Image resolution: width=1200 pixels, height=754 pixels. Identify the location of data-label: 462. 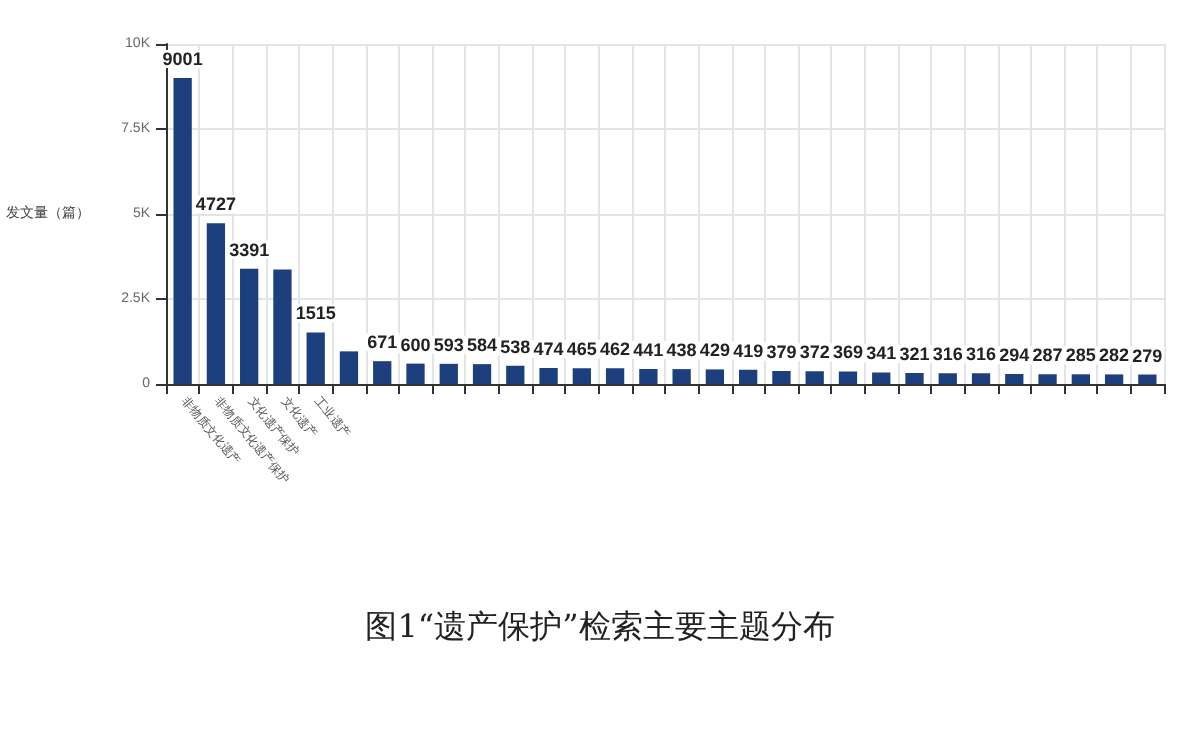
(615, 349).